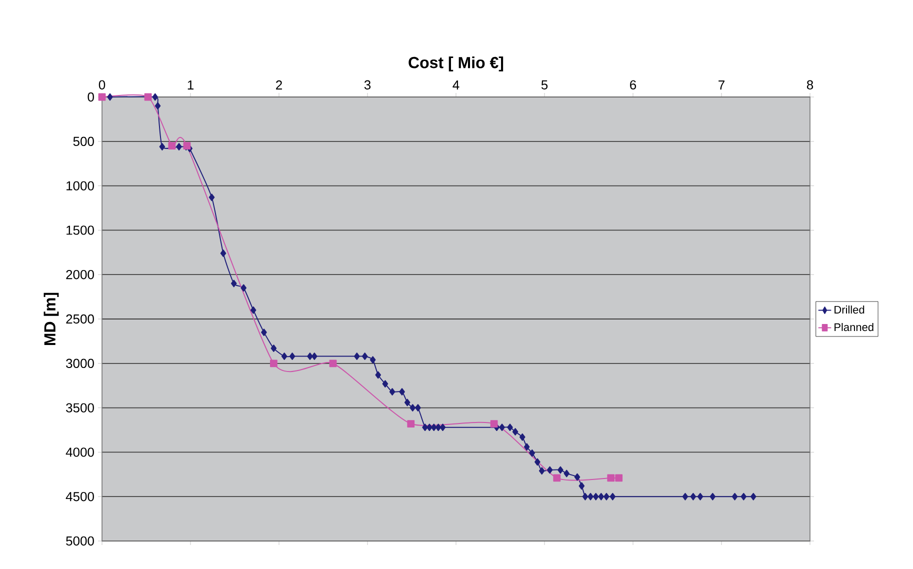 This screenshot has width=913, height=569. I want to click on x-tick-label: 0, so click(102, 85).